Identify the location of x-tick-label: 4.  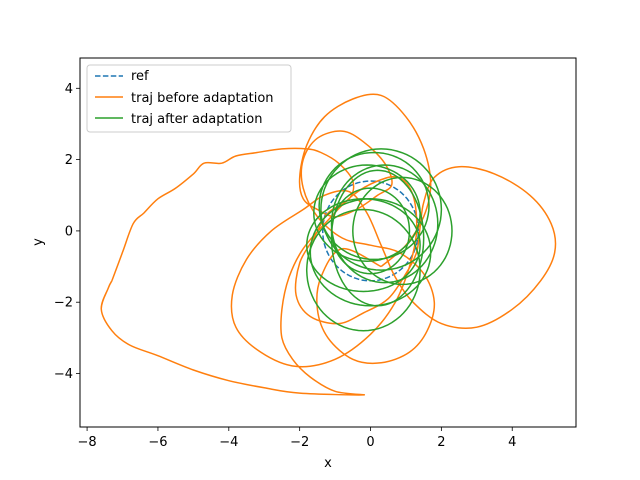
(512, 442).